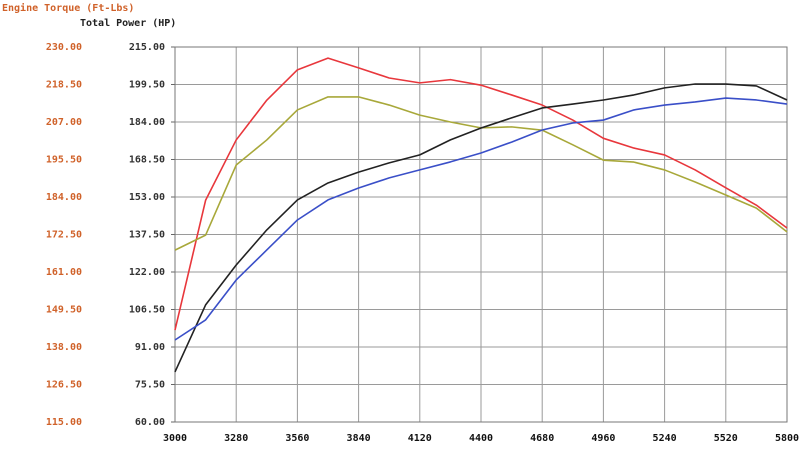 The height and width of the screenshot is (454, 800). Describe the element at coordinates (147, 47) in the screenshot. I see `y2-tick-label: 215.00` at that location.